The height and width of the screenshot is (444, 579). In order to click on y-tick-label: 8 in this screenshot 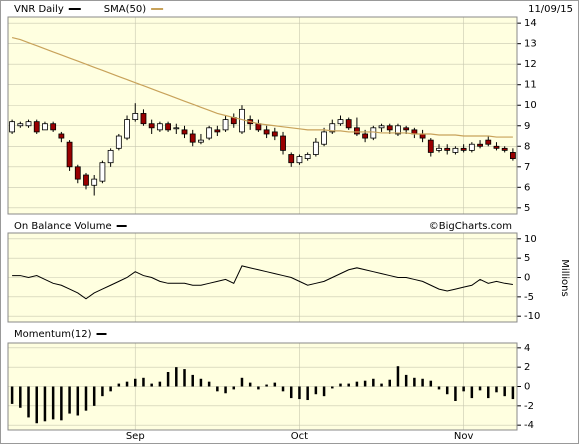, I will do `click(527, 146)`.